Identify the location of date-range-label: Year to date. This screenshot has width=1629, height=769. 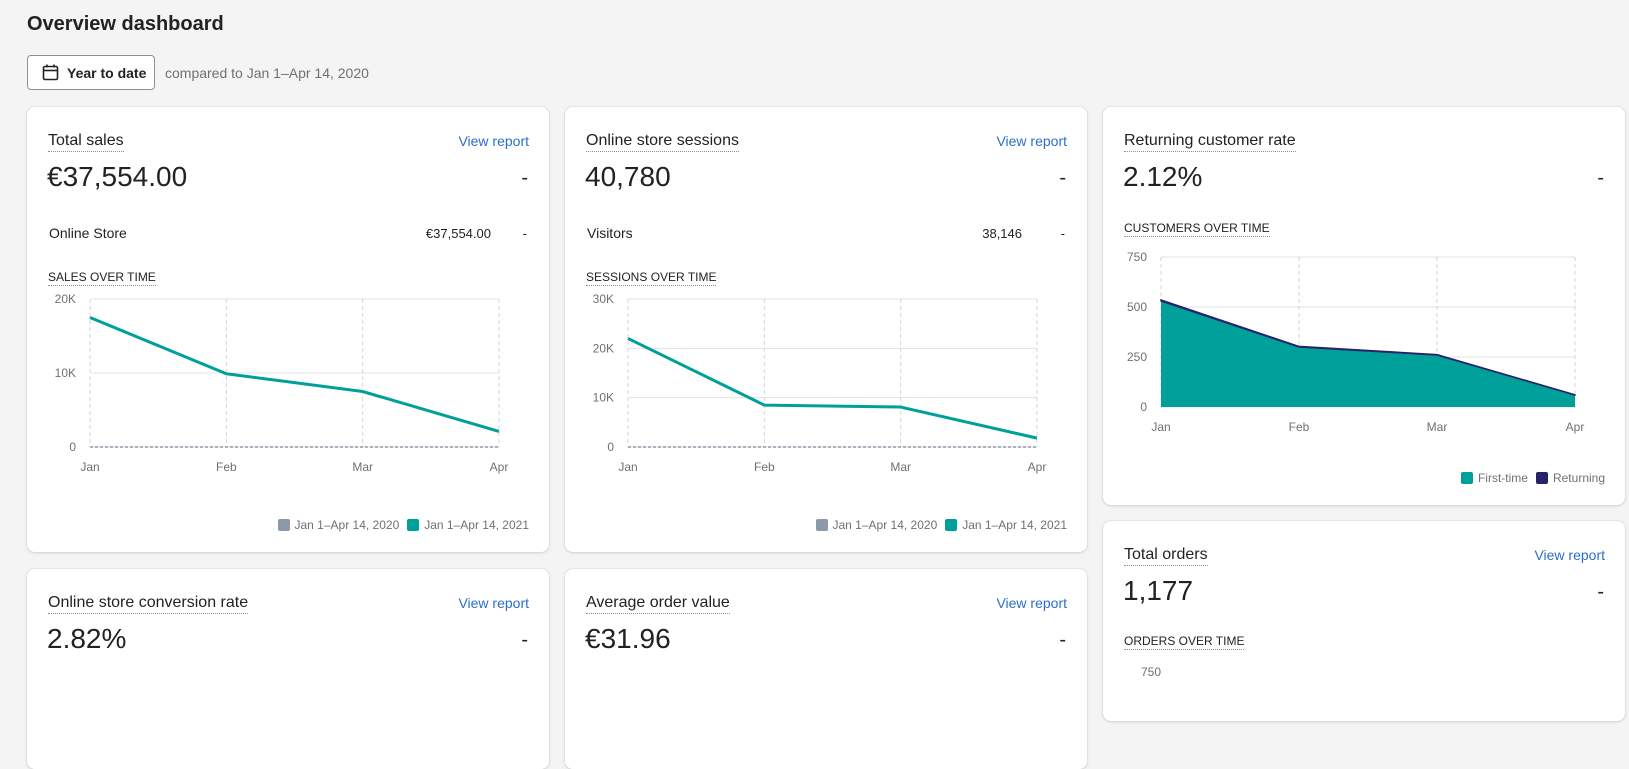
(107, 72).